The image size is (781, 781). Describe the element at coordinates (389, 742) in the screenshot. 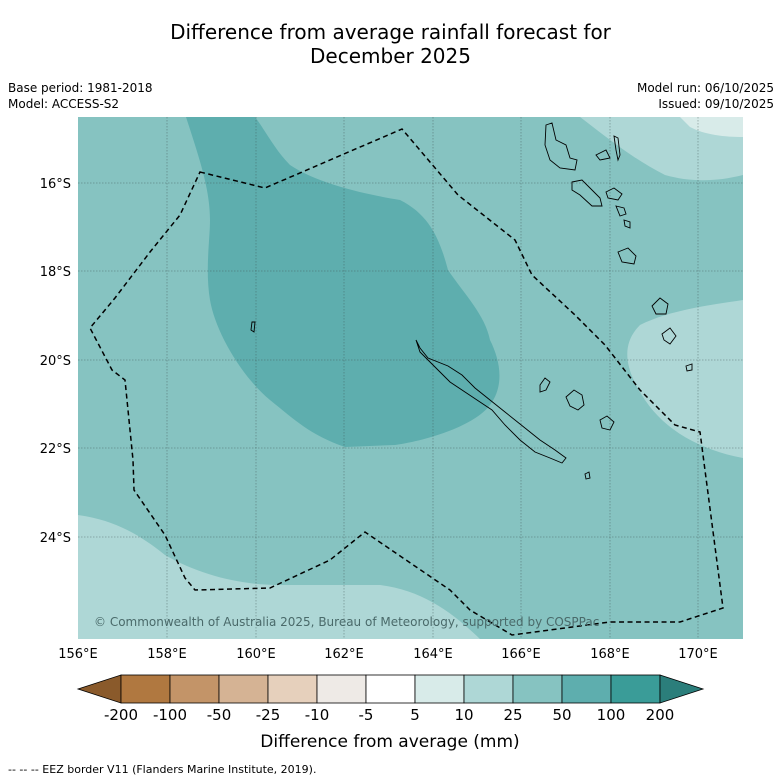

I see `colorbar-label: Difference from average (mm)` at that location.